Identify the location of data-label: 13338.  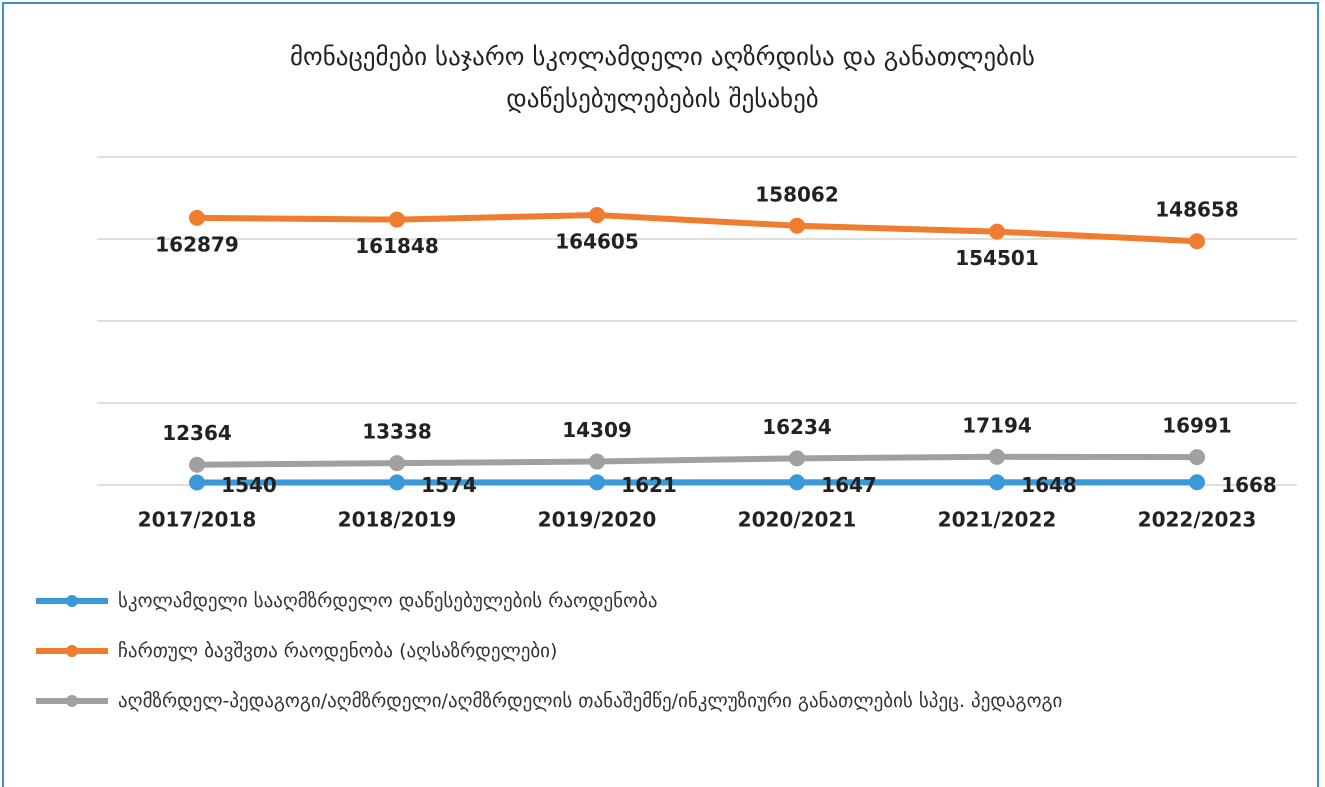
(397, 432).